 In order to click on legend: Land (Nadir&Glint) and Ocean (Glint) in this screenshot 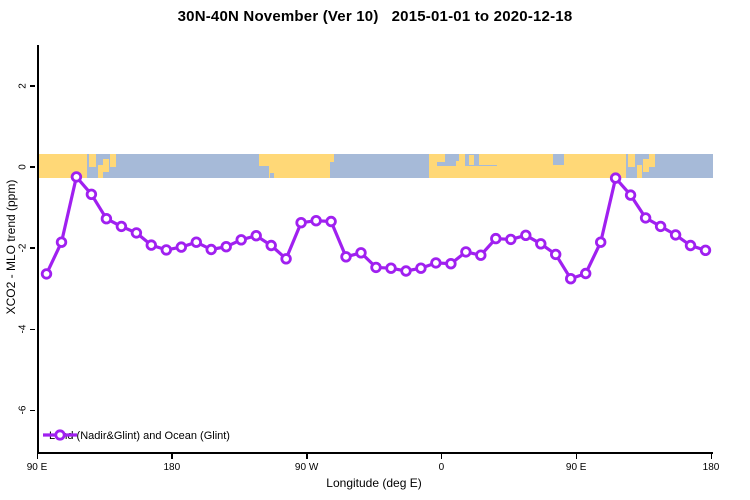, I will do `click(136, 436)`.